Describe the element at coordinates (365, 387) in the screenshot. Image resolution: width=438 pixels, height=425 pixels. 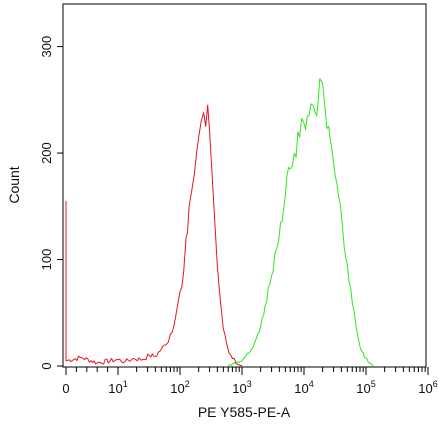
I see `x-tick-label: 10⁵` at that location.